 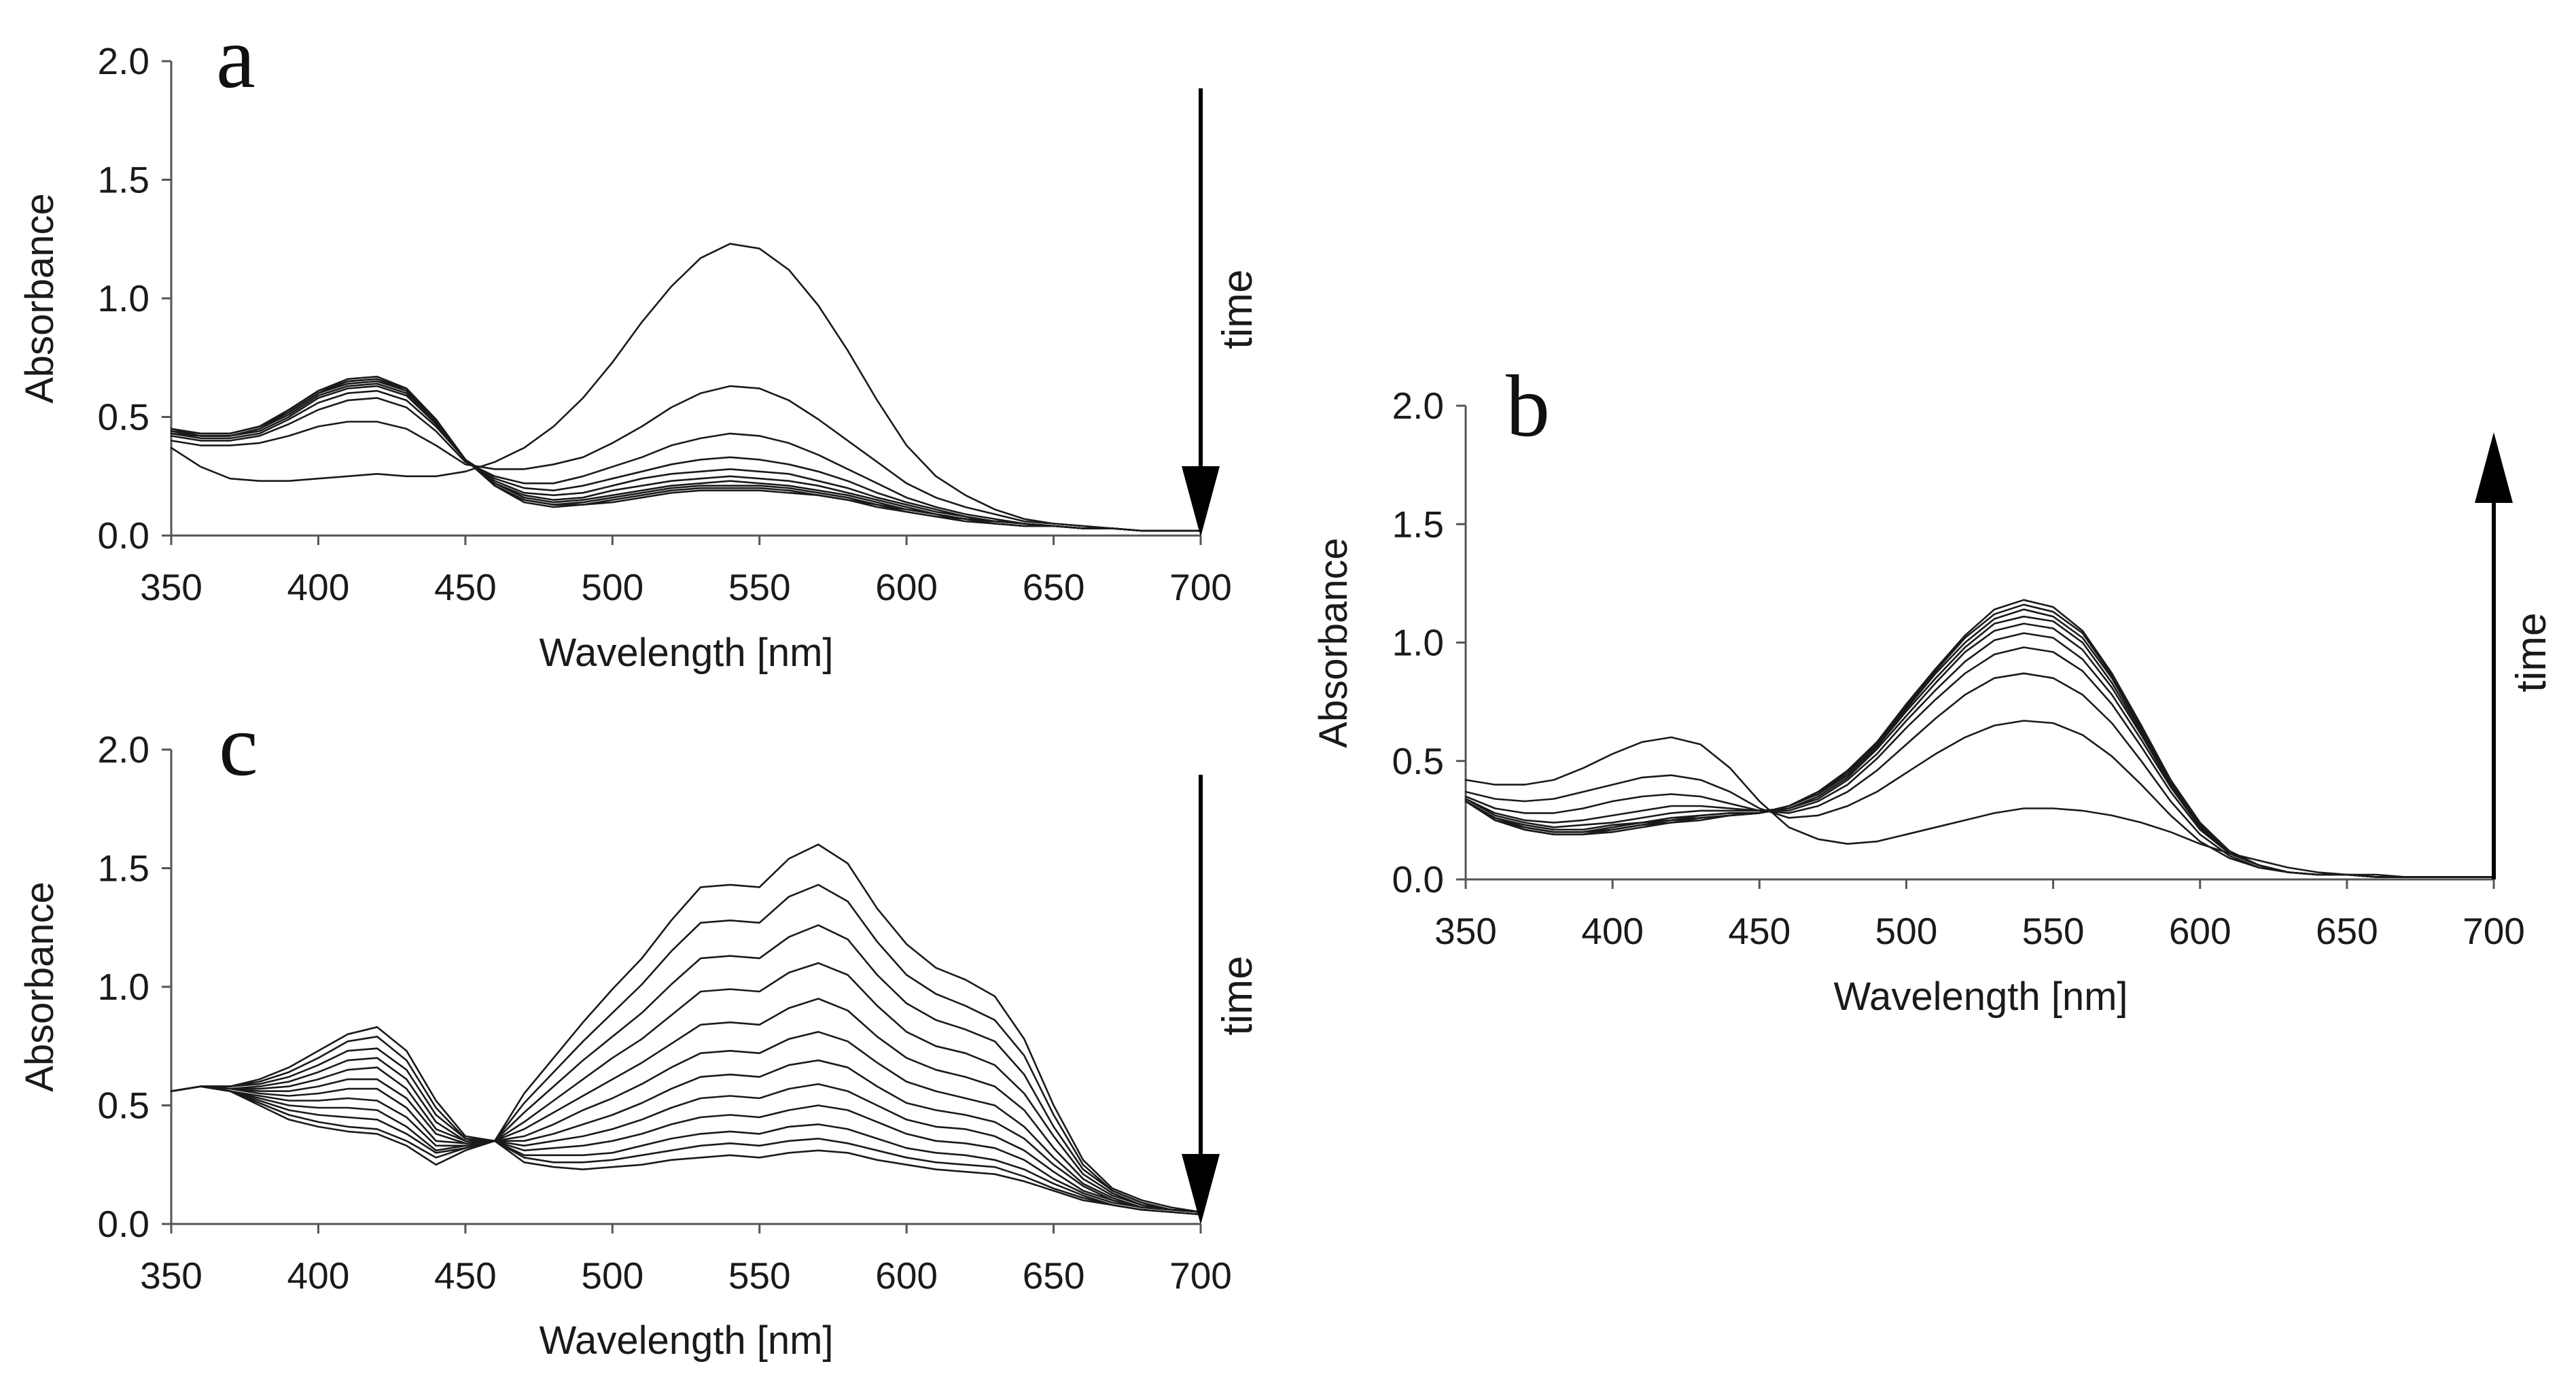 I want to click on series-line-t12, so click(x=686, y=1121).